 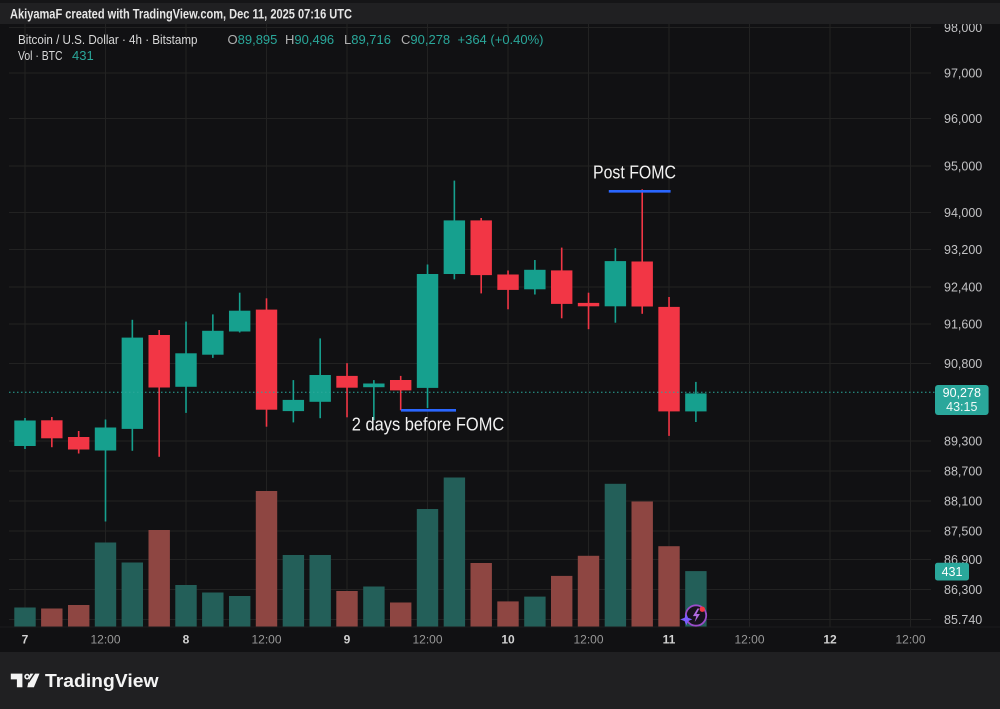 What do you see at coordinates (963, 119) in the screenshot?
I see `svg-text: 96,000` at bounding box center [963, 119].